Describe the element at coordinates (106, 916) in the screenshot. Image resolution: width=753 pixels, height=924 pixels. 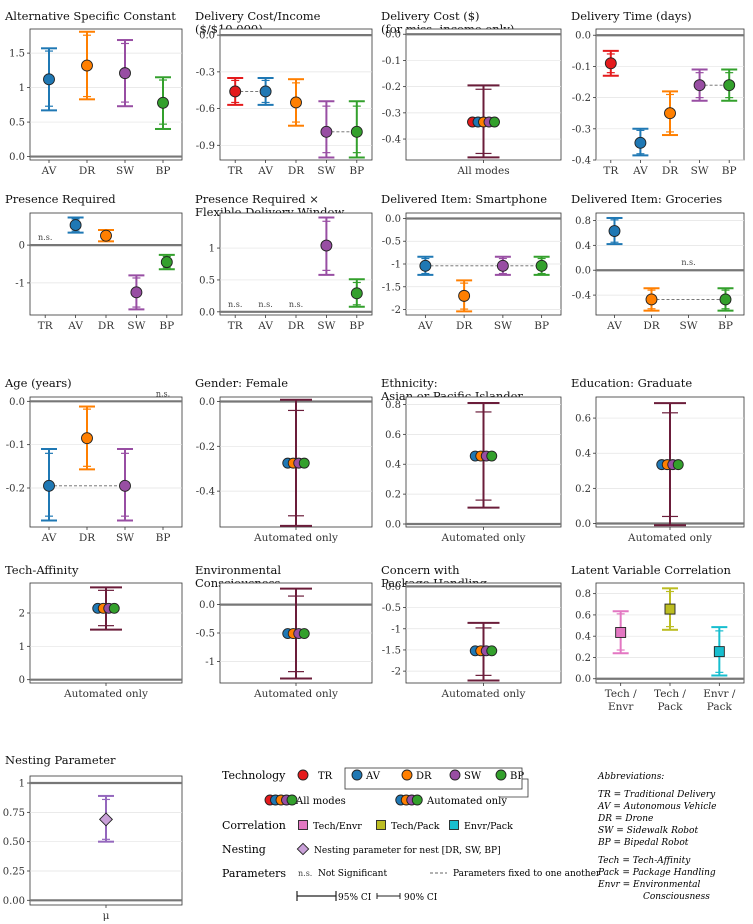
I see `x-tick-label: μ` at that location.